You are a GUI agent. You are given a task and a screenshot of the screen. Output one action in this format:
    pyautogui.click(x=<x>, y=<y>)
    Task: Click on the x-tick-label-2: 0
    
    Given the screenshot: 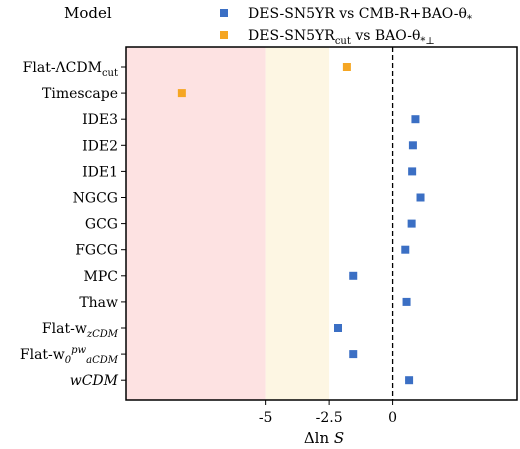 What is the action you would take?
    pyautogui.click(x=392, y=418)
    